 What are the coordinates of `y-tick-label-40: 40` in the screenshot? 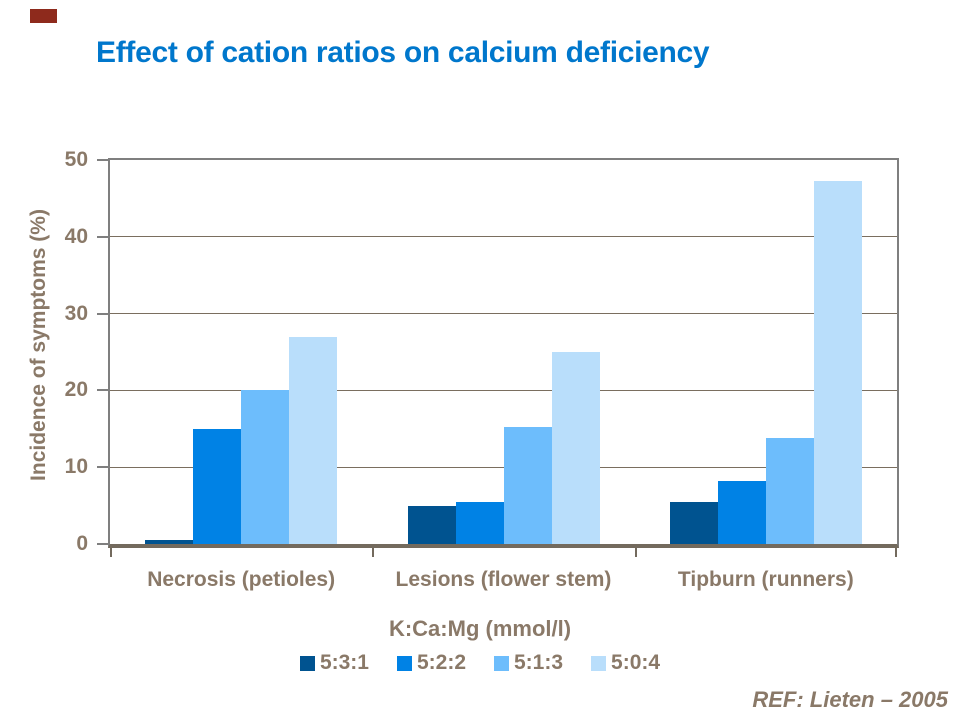 It's located at (76, 236).